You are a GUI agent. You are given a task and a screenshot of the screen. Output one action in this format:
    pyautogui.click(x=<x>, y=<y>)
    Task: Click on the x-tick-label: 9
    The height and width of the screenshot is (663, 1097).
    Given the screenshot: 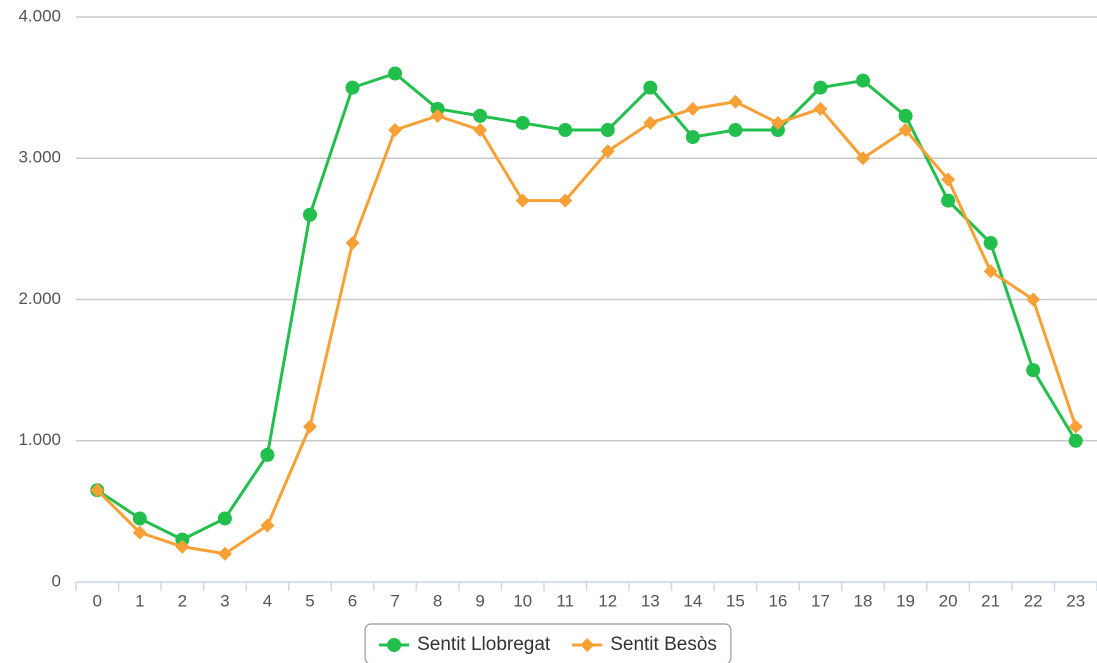 What is the action you would take?
    pyautogui.click(x=479, y=600)
    